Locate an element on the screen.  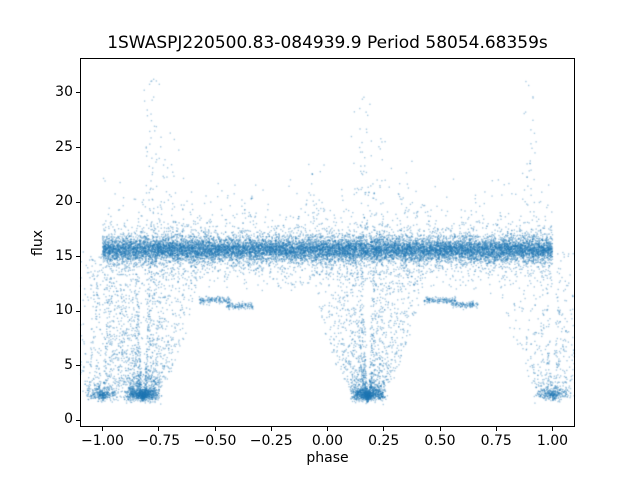
y-tick-label: 20 is located at coordinates (64, 201).